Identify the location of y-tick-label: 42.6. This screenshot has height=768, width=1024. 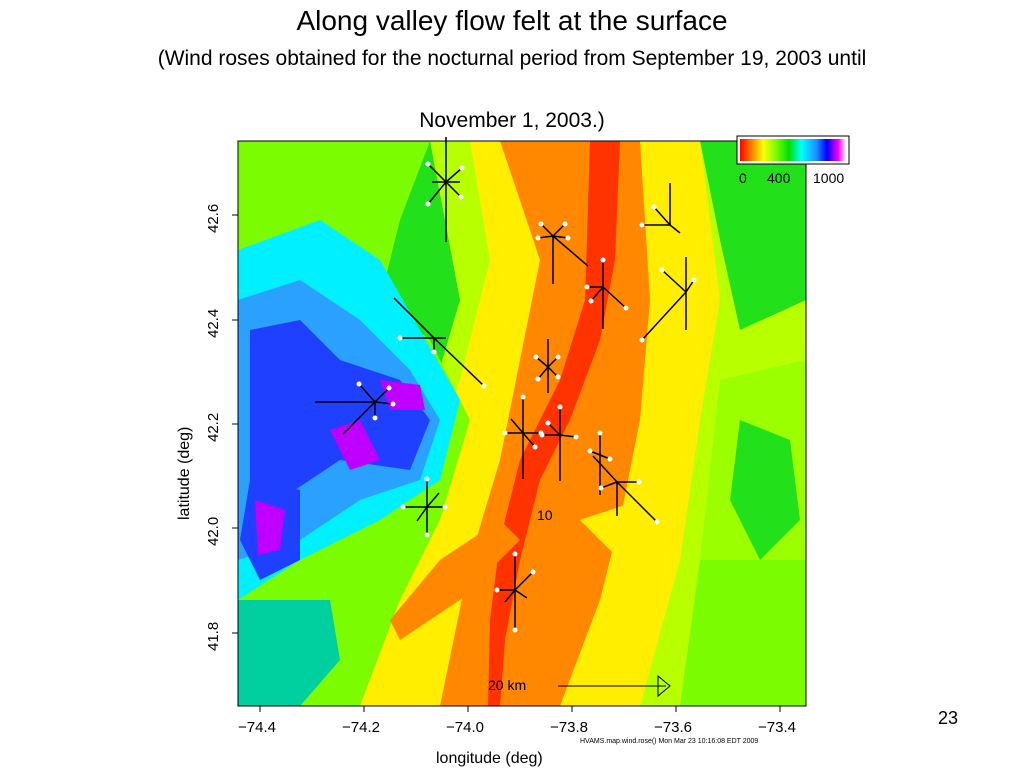
(213, 218).